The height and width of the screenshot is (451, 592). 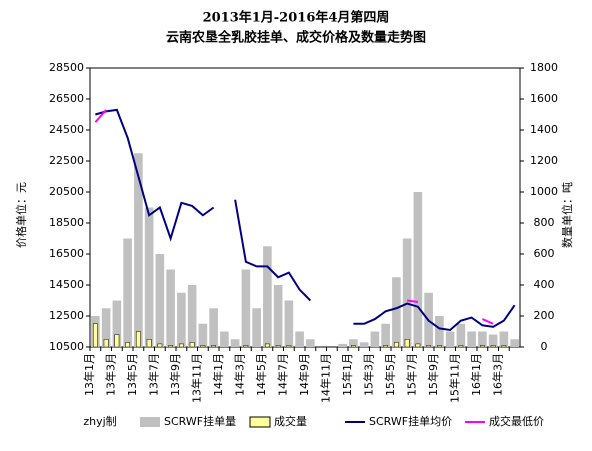 I want to click on chart-title: 2013年1月-2016年4月第四周, so click(x=296, y=18).